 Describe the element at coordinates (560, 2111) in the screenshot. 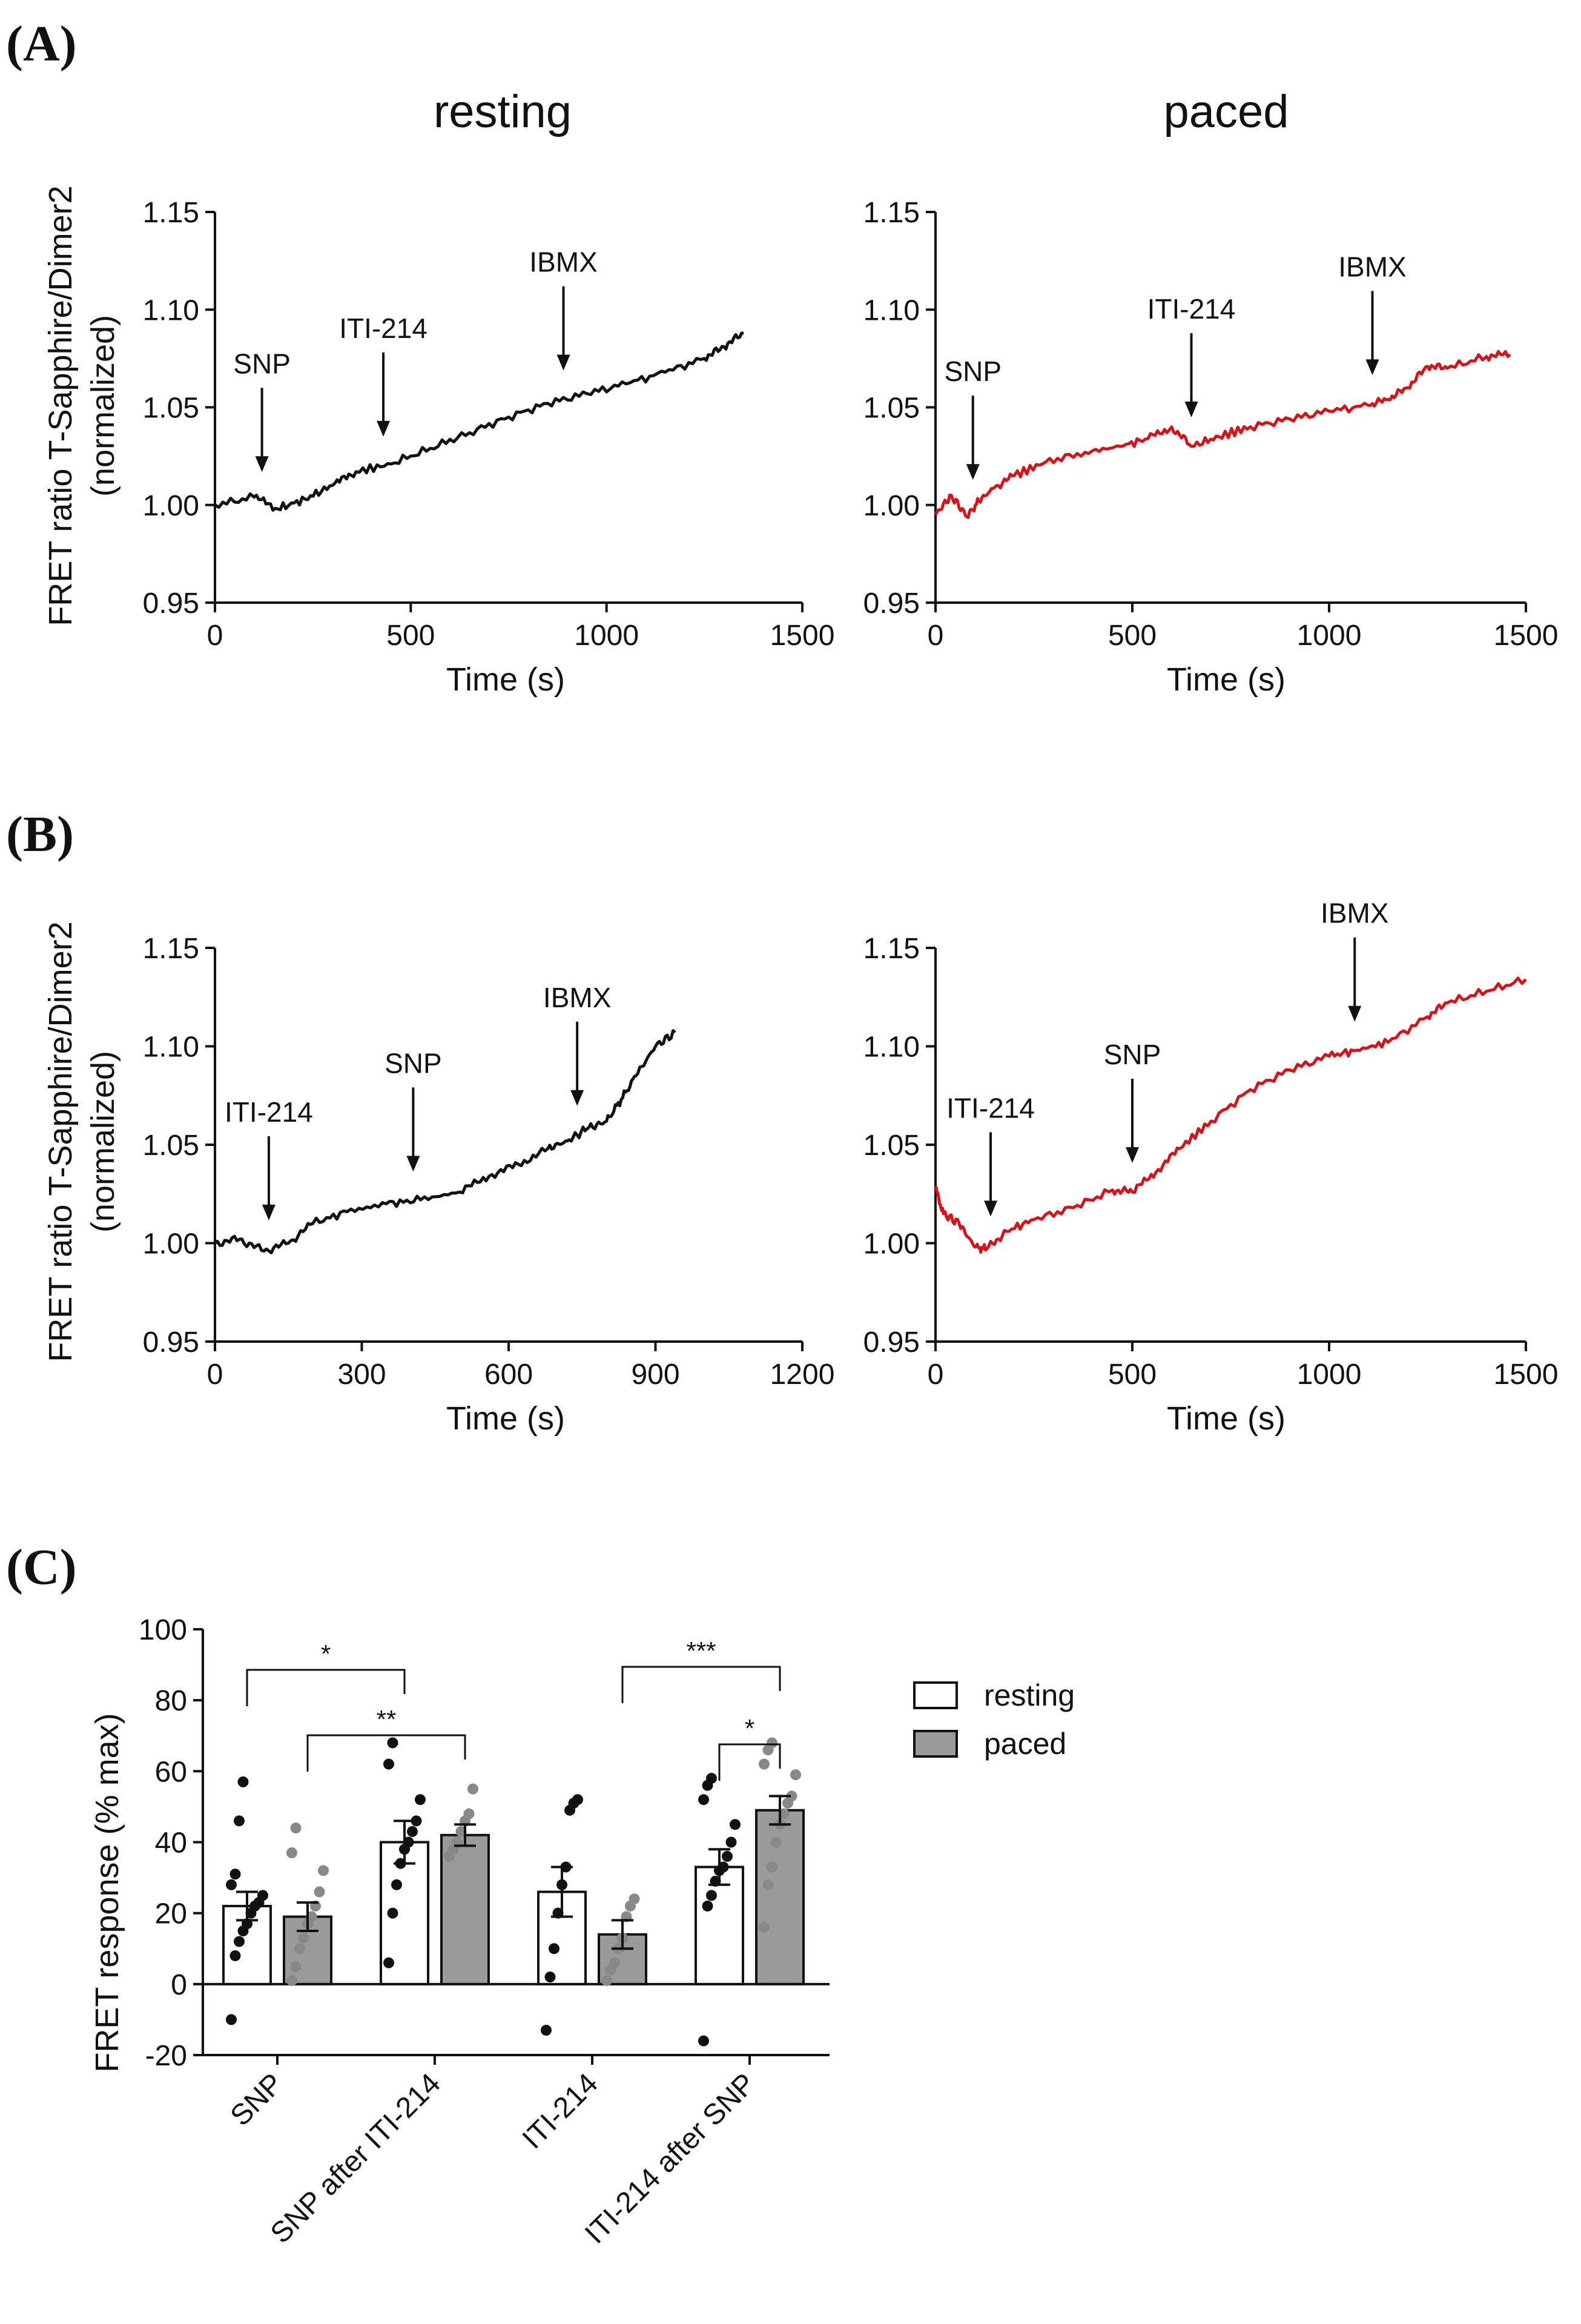

I see `c-category-label: ITI-214` at that location.